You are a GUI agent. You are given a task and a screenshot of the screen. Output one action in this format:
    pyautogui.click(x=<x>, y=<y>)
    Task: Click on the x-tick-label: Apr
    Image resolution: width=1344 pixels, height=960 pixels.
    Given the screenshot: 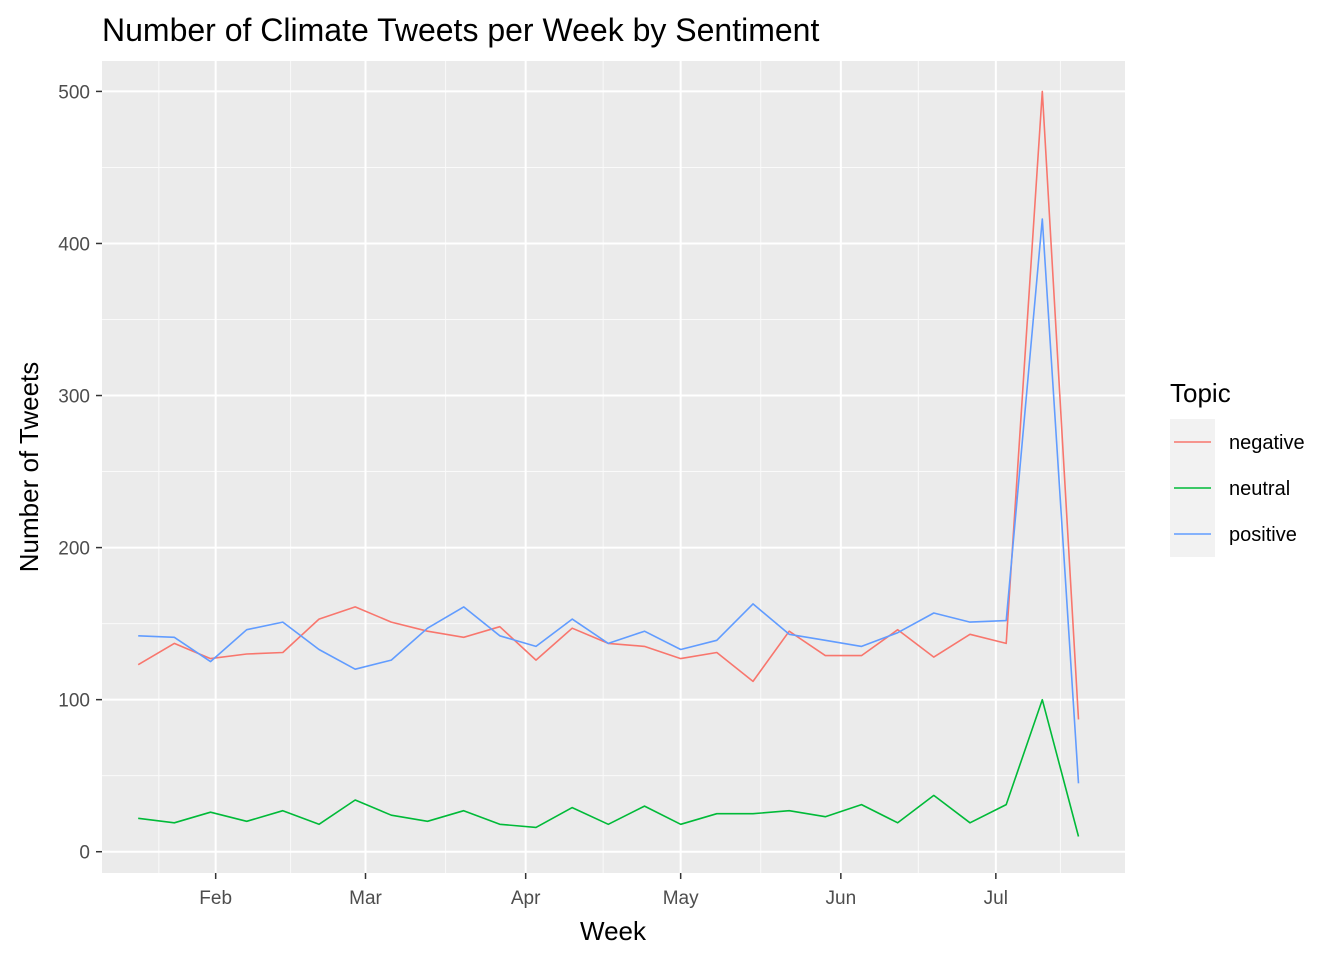 What is the action you would take?
    pyautogui.click(x=526, y=898)
    